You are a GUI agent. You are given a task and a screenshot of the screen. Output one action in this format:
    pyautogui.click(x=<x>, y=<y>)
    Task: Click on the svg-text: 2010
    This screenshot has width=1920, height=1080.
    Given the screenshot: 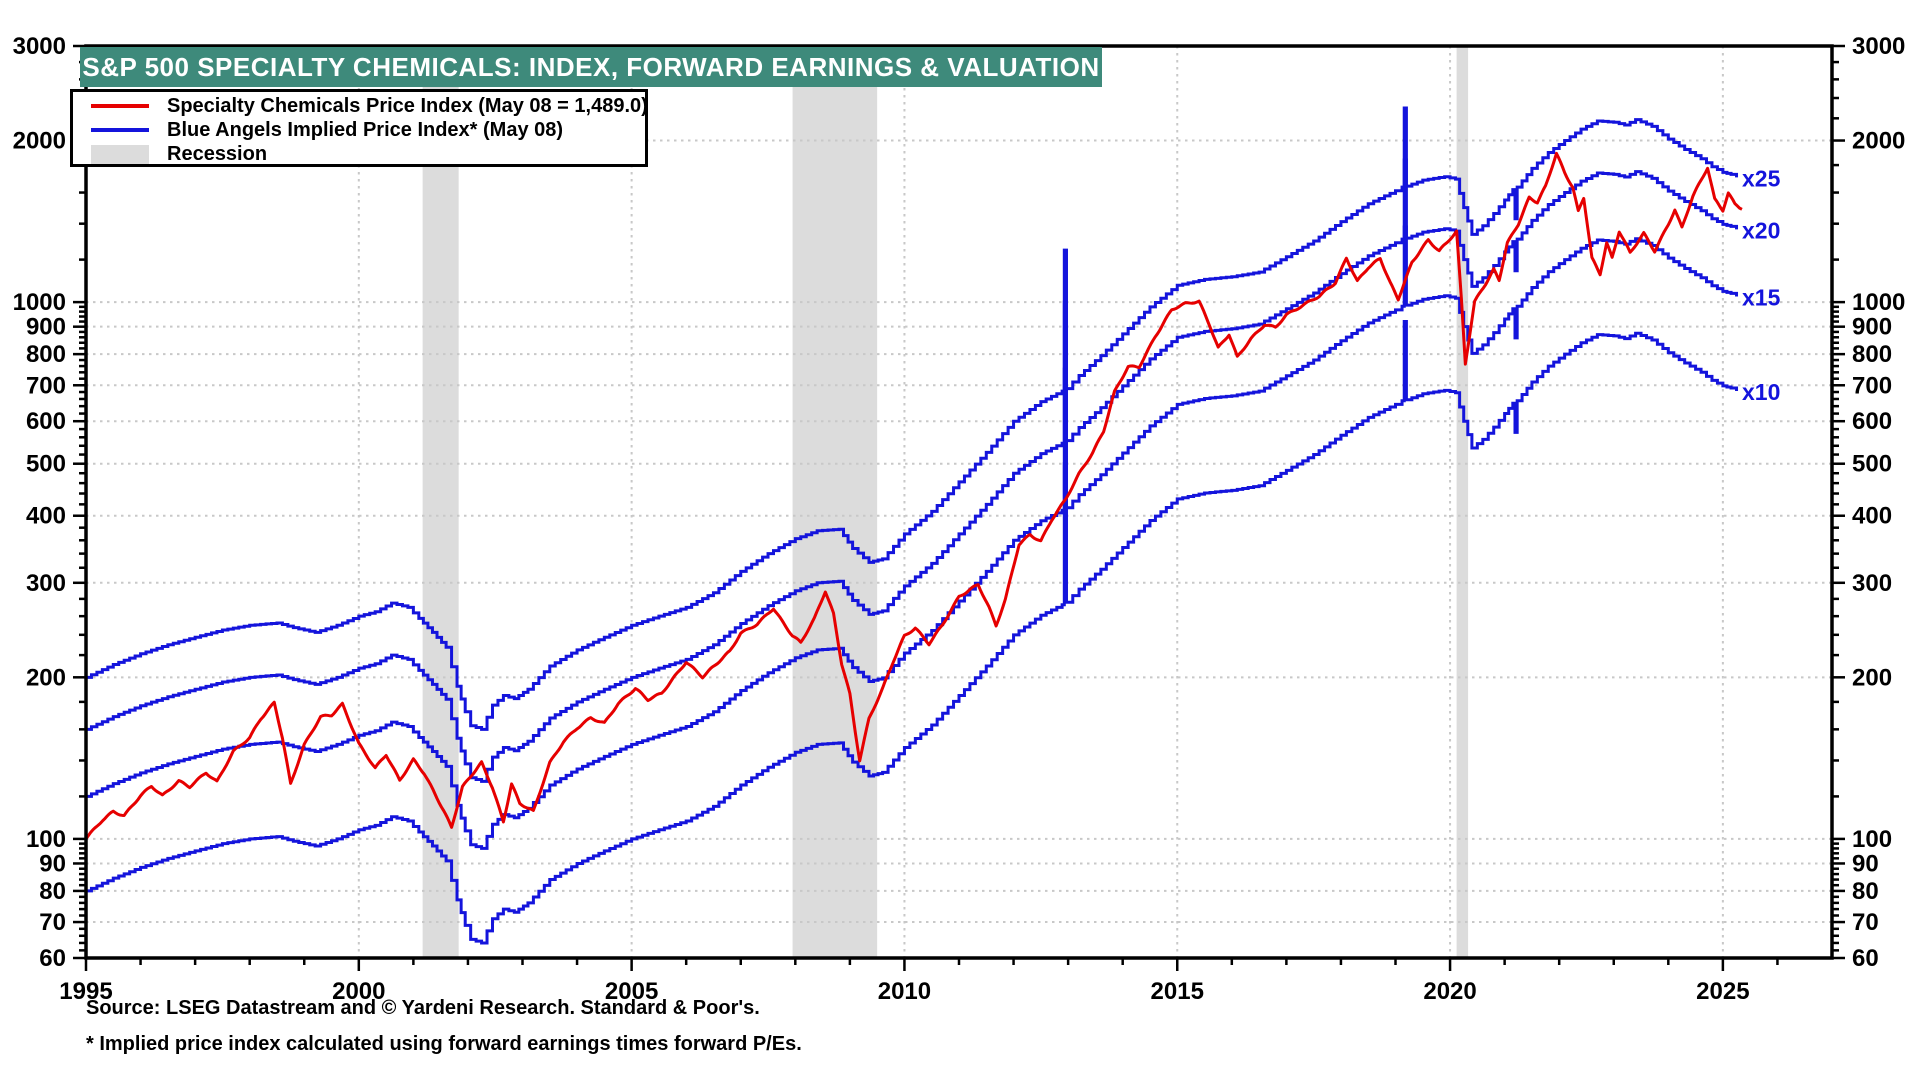 What is the action you would take?
    pyautogui.click(x=904, y=991)
    